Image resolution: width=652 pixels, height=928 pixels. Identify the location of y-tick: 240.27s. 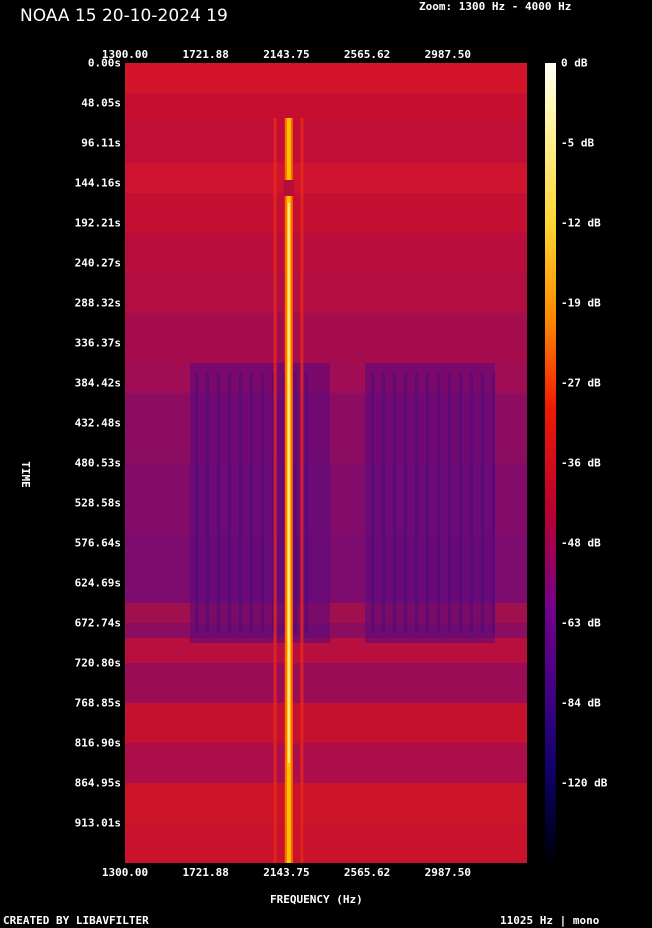
(97, 263).